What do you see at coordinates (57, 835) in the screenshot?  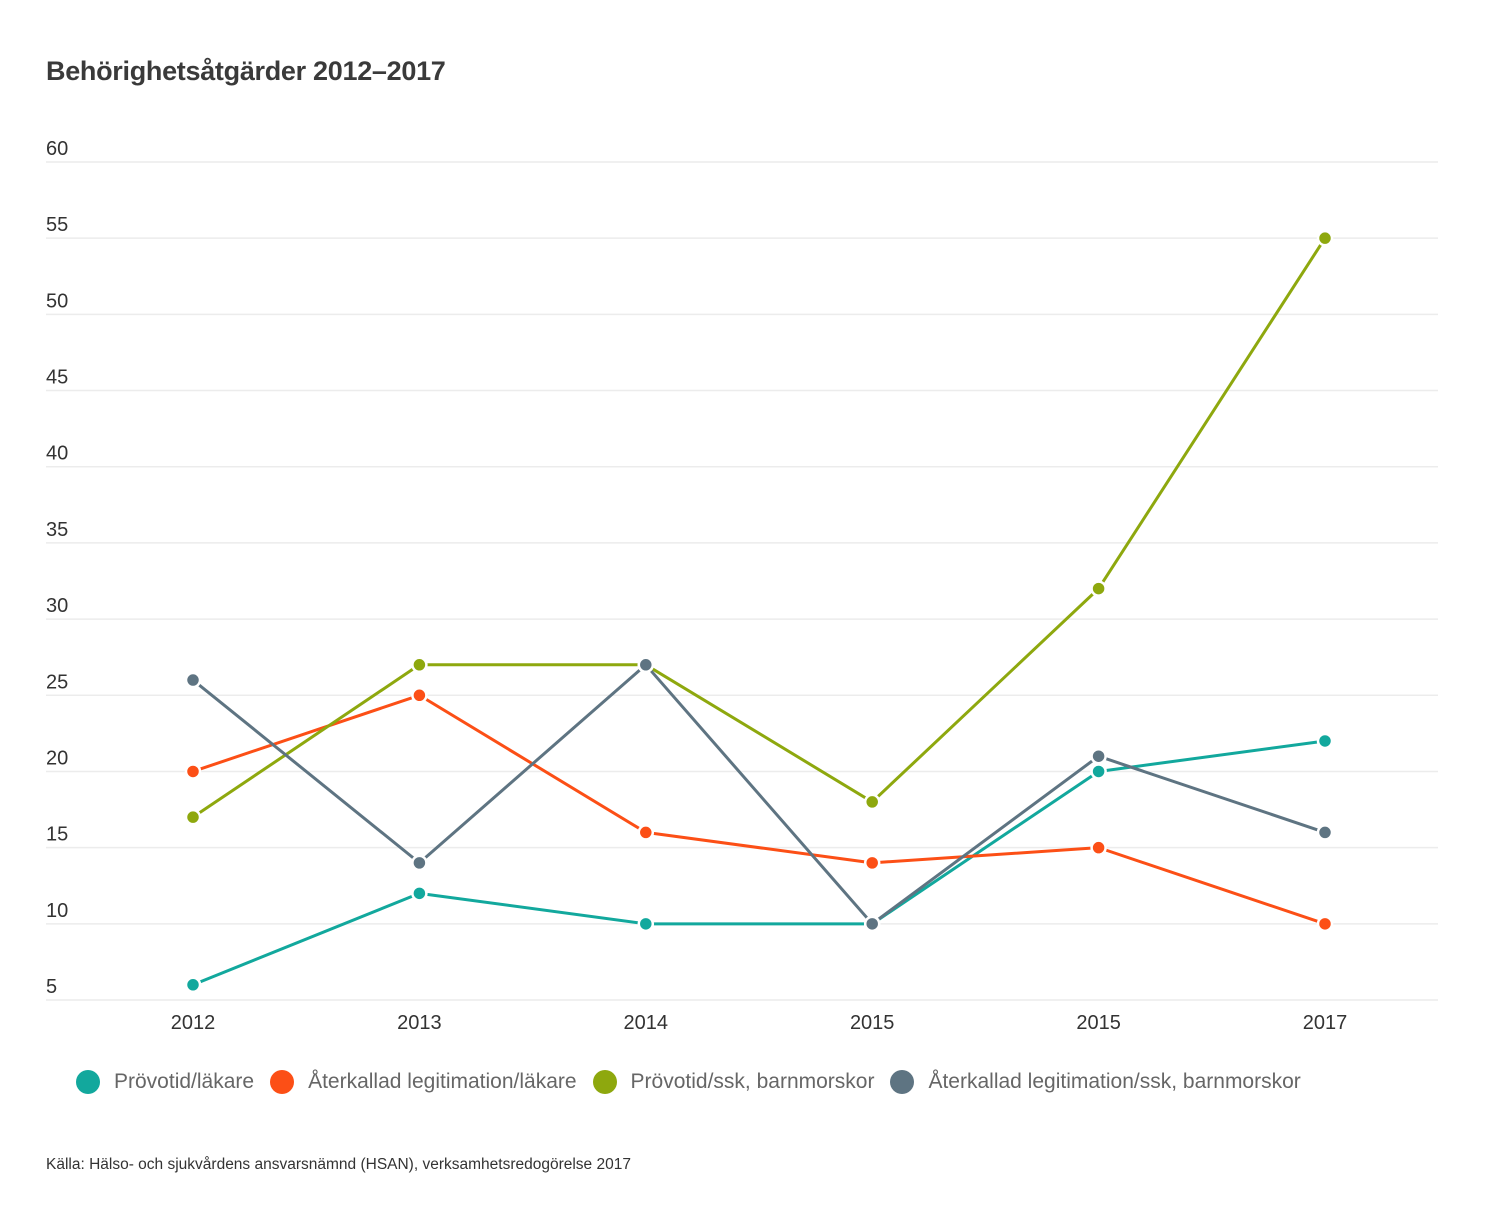 I see `y-tick-label: 15` at bounding box center [57, 835].